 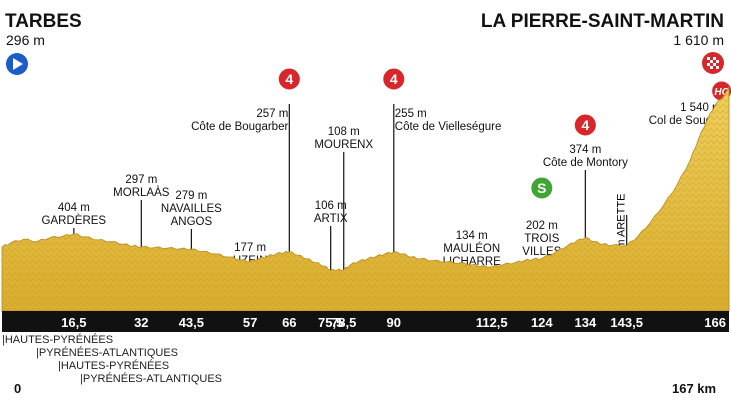 I want to click on waypoint-altitude: 108 m, so click(x=344, y=132).